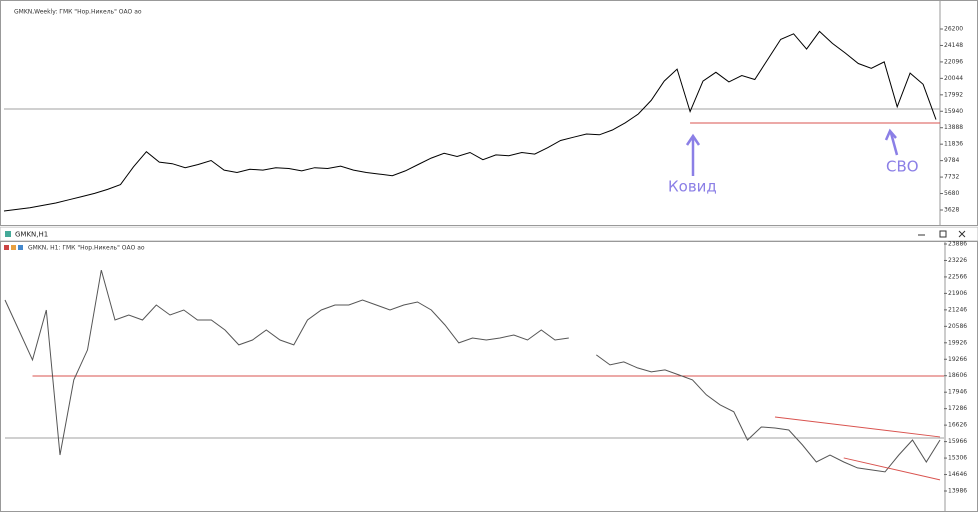  What do you see at coordinates (943, 234) in the screenshot?
I see `maximize-button` at bounding box center [943, 234].